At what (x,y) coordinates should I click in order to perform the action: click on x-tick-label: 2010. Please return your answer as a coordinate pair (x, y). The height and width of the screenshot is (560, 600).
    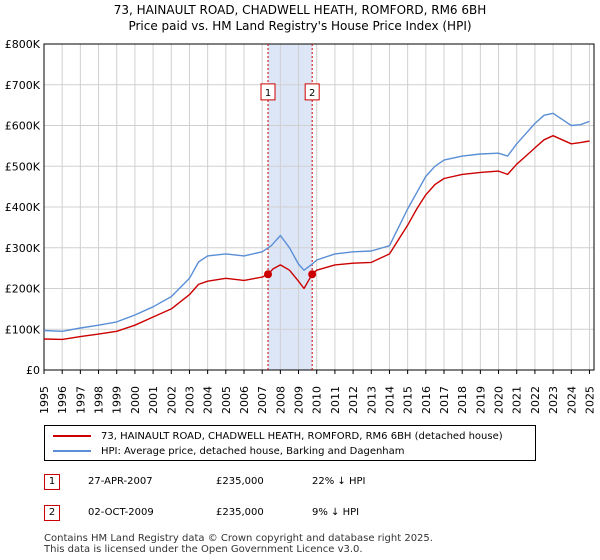
    Looking at the image, I should click on (317, 400).